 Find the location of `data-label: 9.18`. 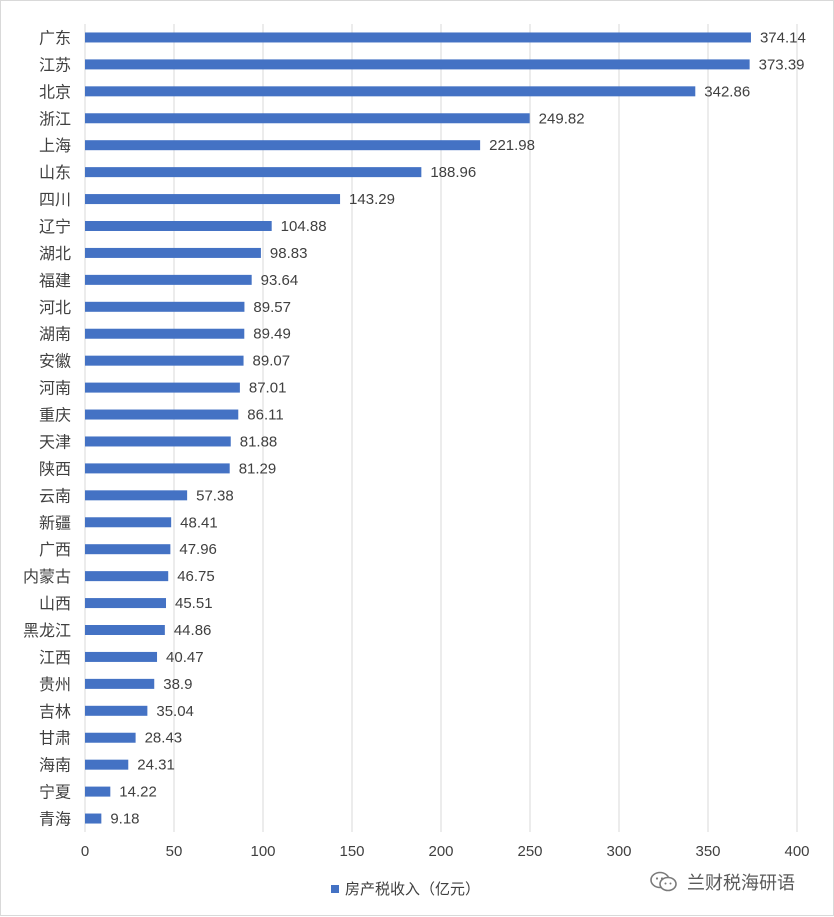

data-label: 9.18 is located at coordinates (124, 819).